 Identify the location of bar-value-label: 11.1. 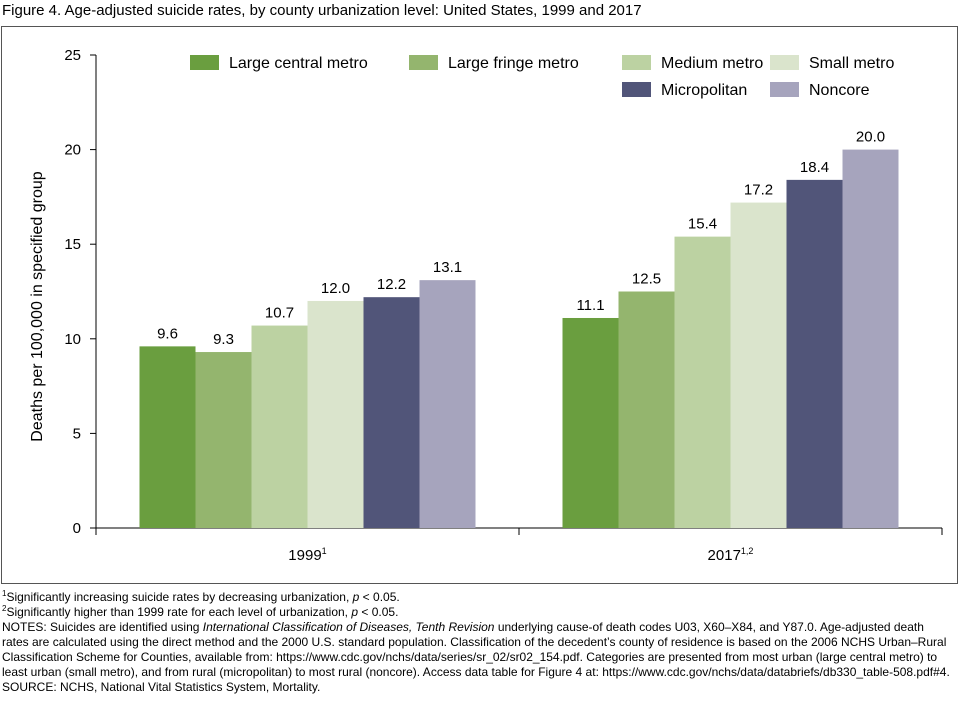
(590, 305).